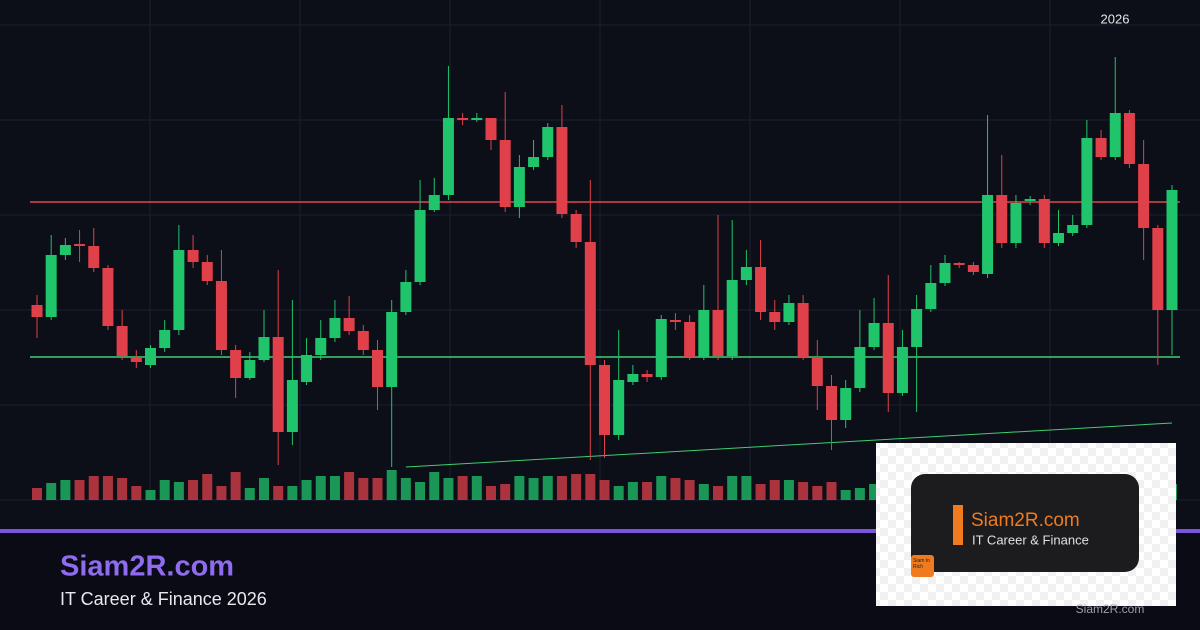 Image resolution: width=1200 pixels, height=630 pixels. What do you see at coordinates (789, 445) in the screenshot?
I see `trend-line` at bounding box center [789, 445].